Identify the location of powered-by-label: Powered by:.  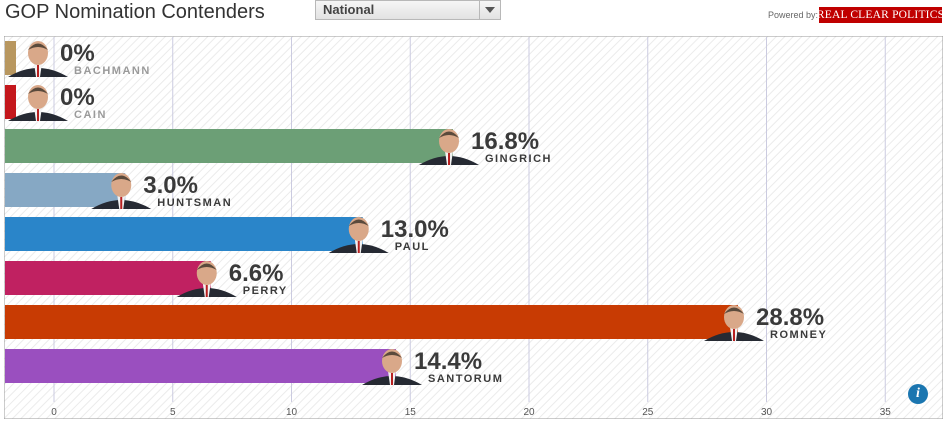
(793, 15).